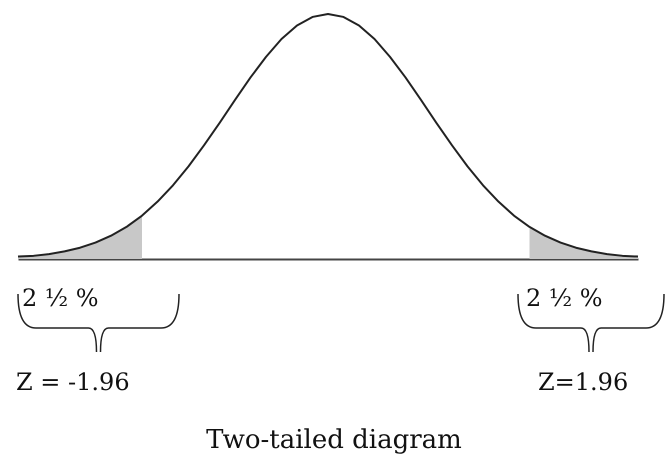 The image size is (668, 469). What do you see at coordinates (583, 382) in the screenshot?
I see `text: Z=1.96` at bounding box center [583, 382].